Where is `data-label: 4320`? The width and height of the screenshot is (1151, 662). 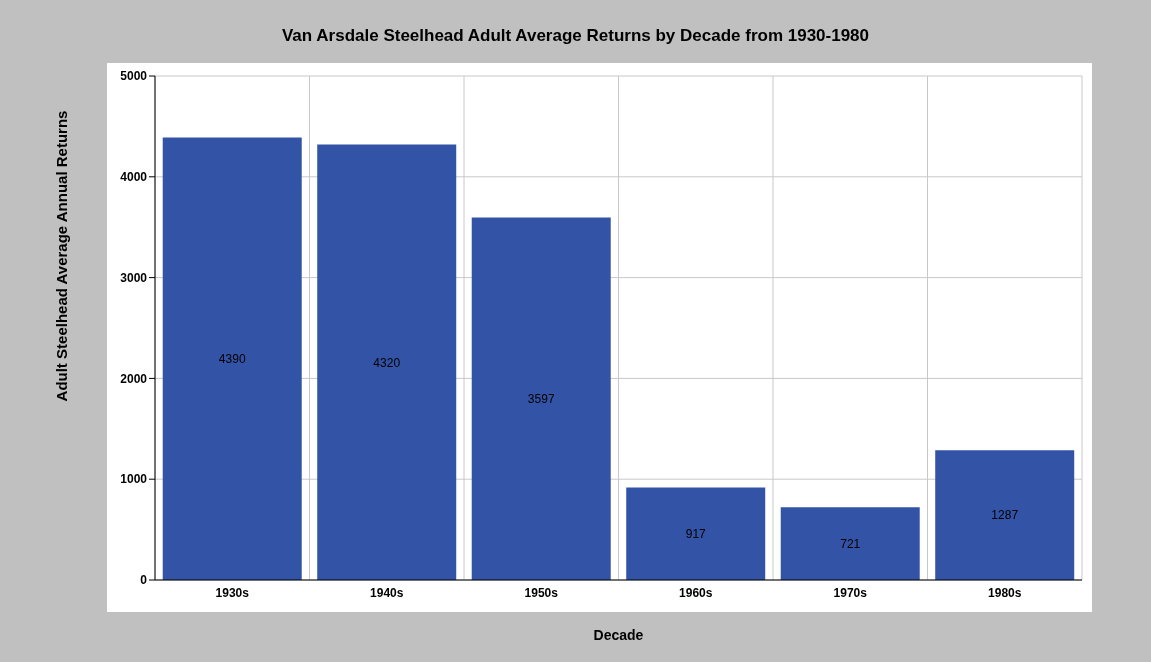
data-label: 4320 is located at coordinates (387, 362).